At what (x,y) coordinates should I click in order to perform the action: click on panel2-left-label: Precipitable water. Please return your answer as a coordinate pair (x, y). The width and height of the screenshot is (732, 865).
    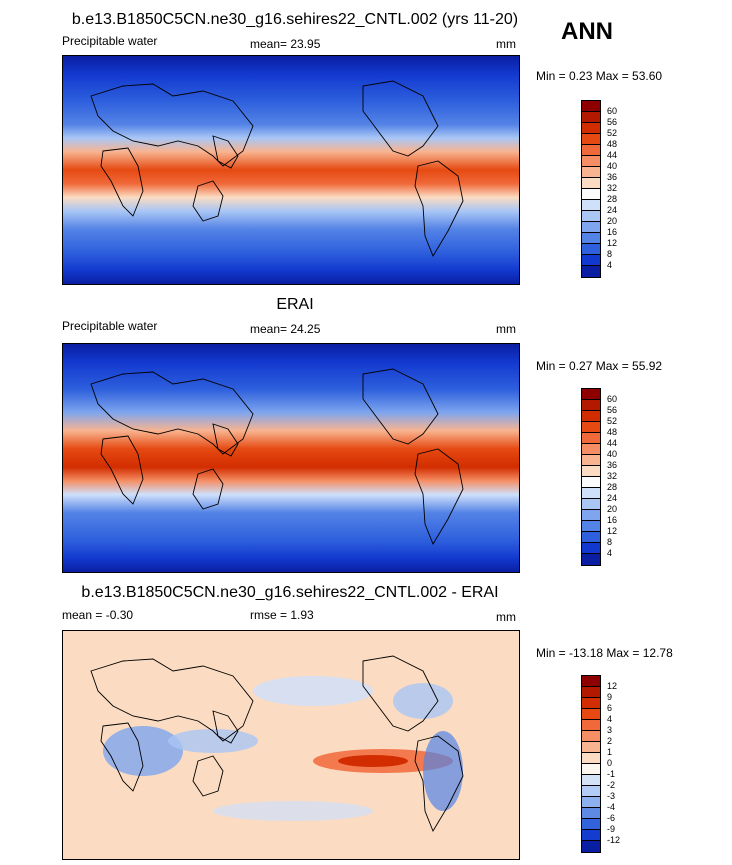
    Looking at the image, I should click on (110, 326).